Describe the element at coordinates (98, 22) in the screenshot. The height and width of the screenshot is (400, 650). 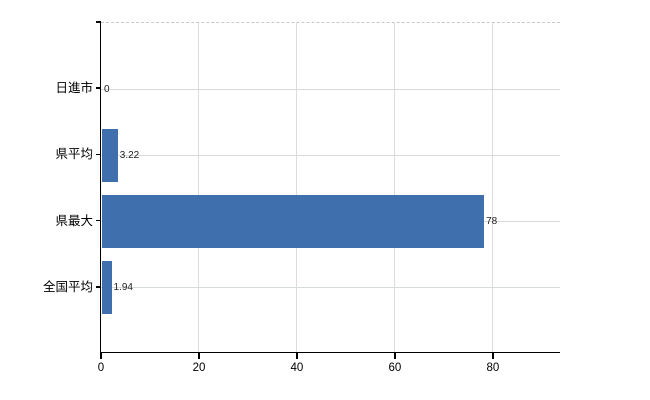
I see `category-axis-end-tick` at that location.